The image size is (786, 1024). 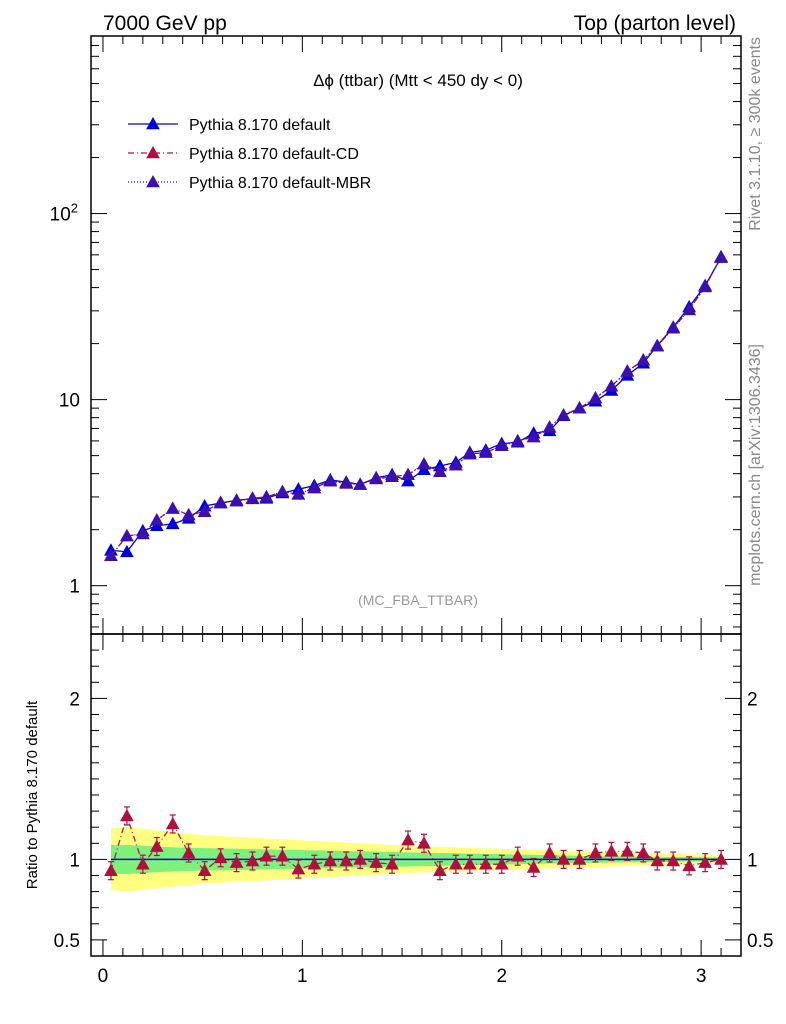 What do you see at coordinates (755, 134) in the screenshot?
I see `rivet-label: Rivet 3.1.10, ≥ 300k events` at bounding box center [755, 134].